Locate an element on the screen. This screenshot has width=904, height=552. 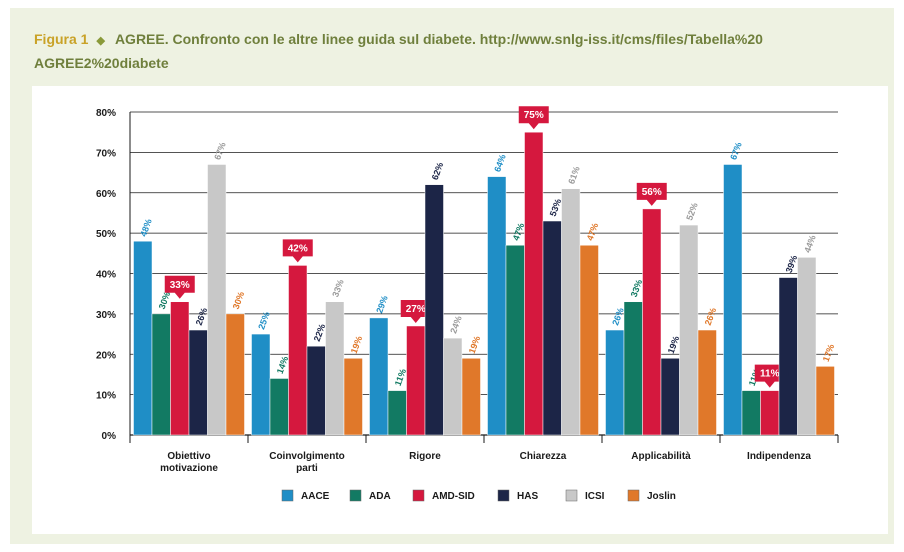
value-label: 14% is located at coordinates (283, 365).